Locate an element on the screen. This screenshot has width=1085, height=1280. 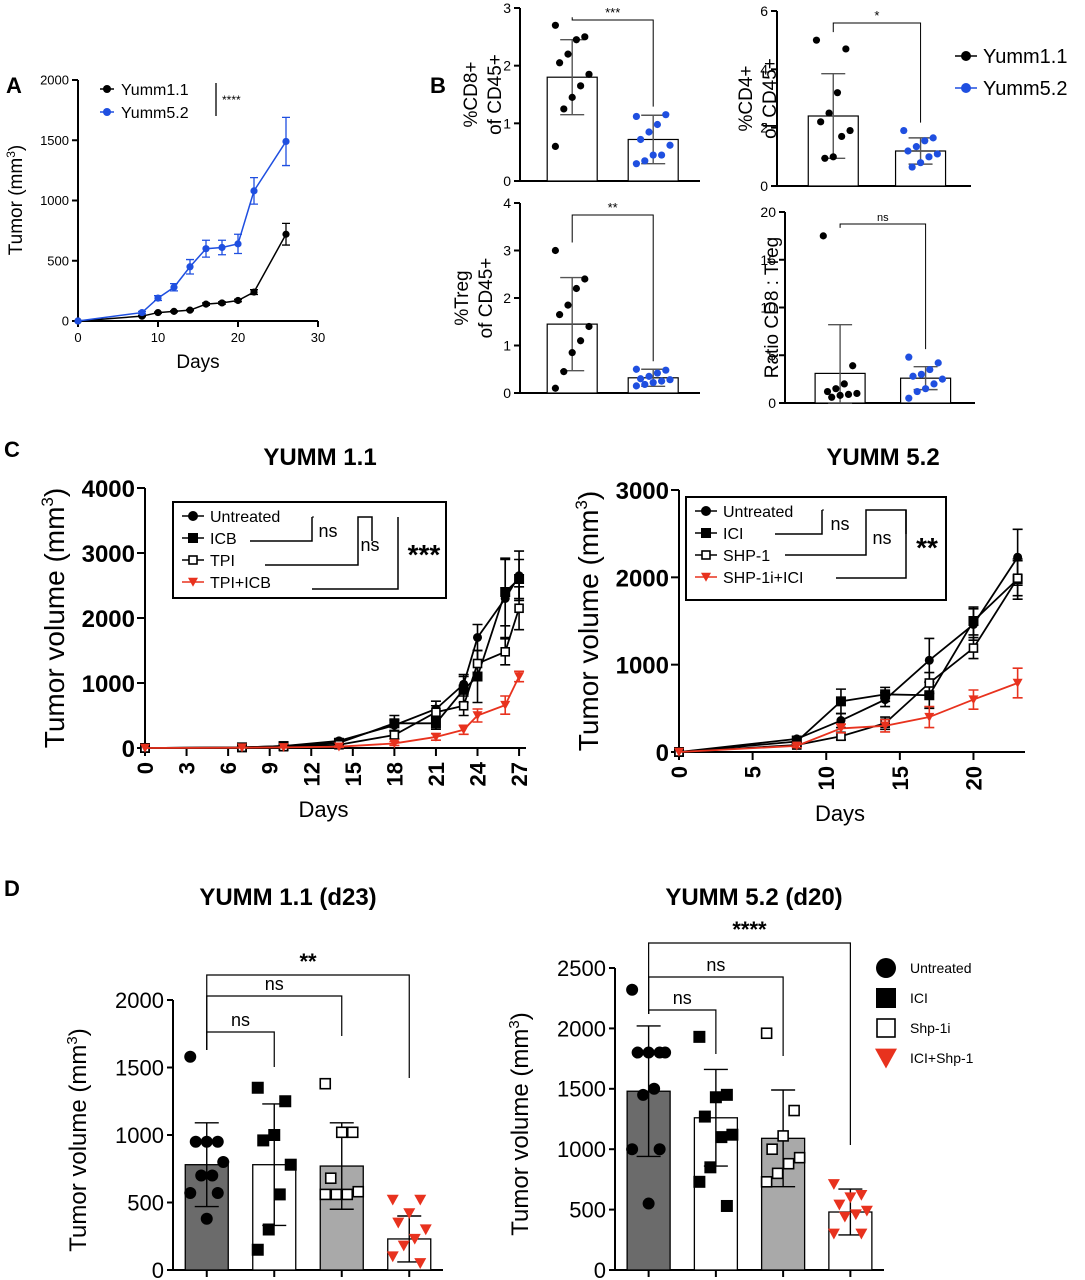
panel-letter-a: A is located at coordinates (14, 85).